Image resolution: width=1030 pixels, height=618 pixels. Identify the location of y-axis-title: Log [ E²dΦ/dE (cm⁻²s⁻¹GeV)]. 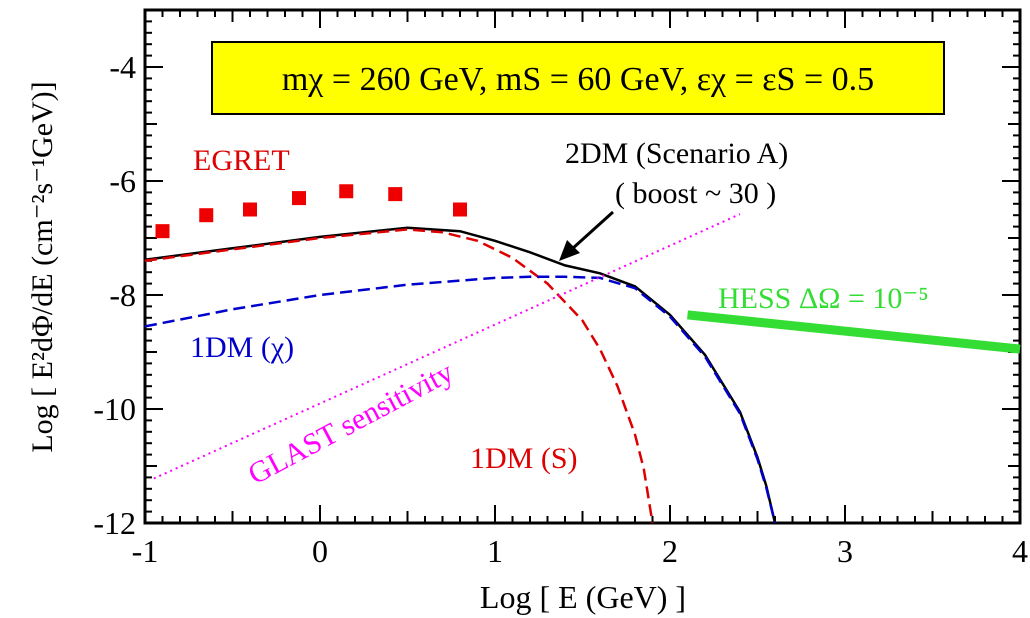
(42, 266).